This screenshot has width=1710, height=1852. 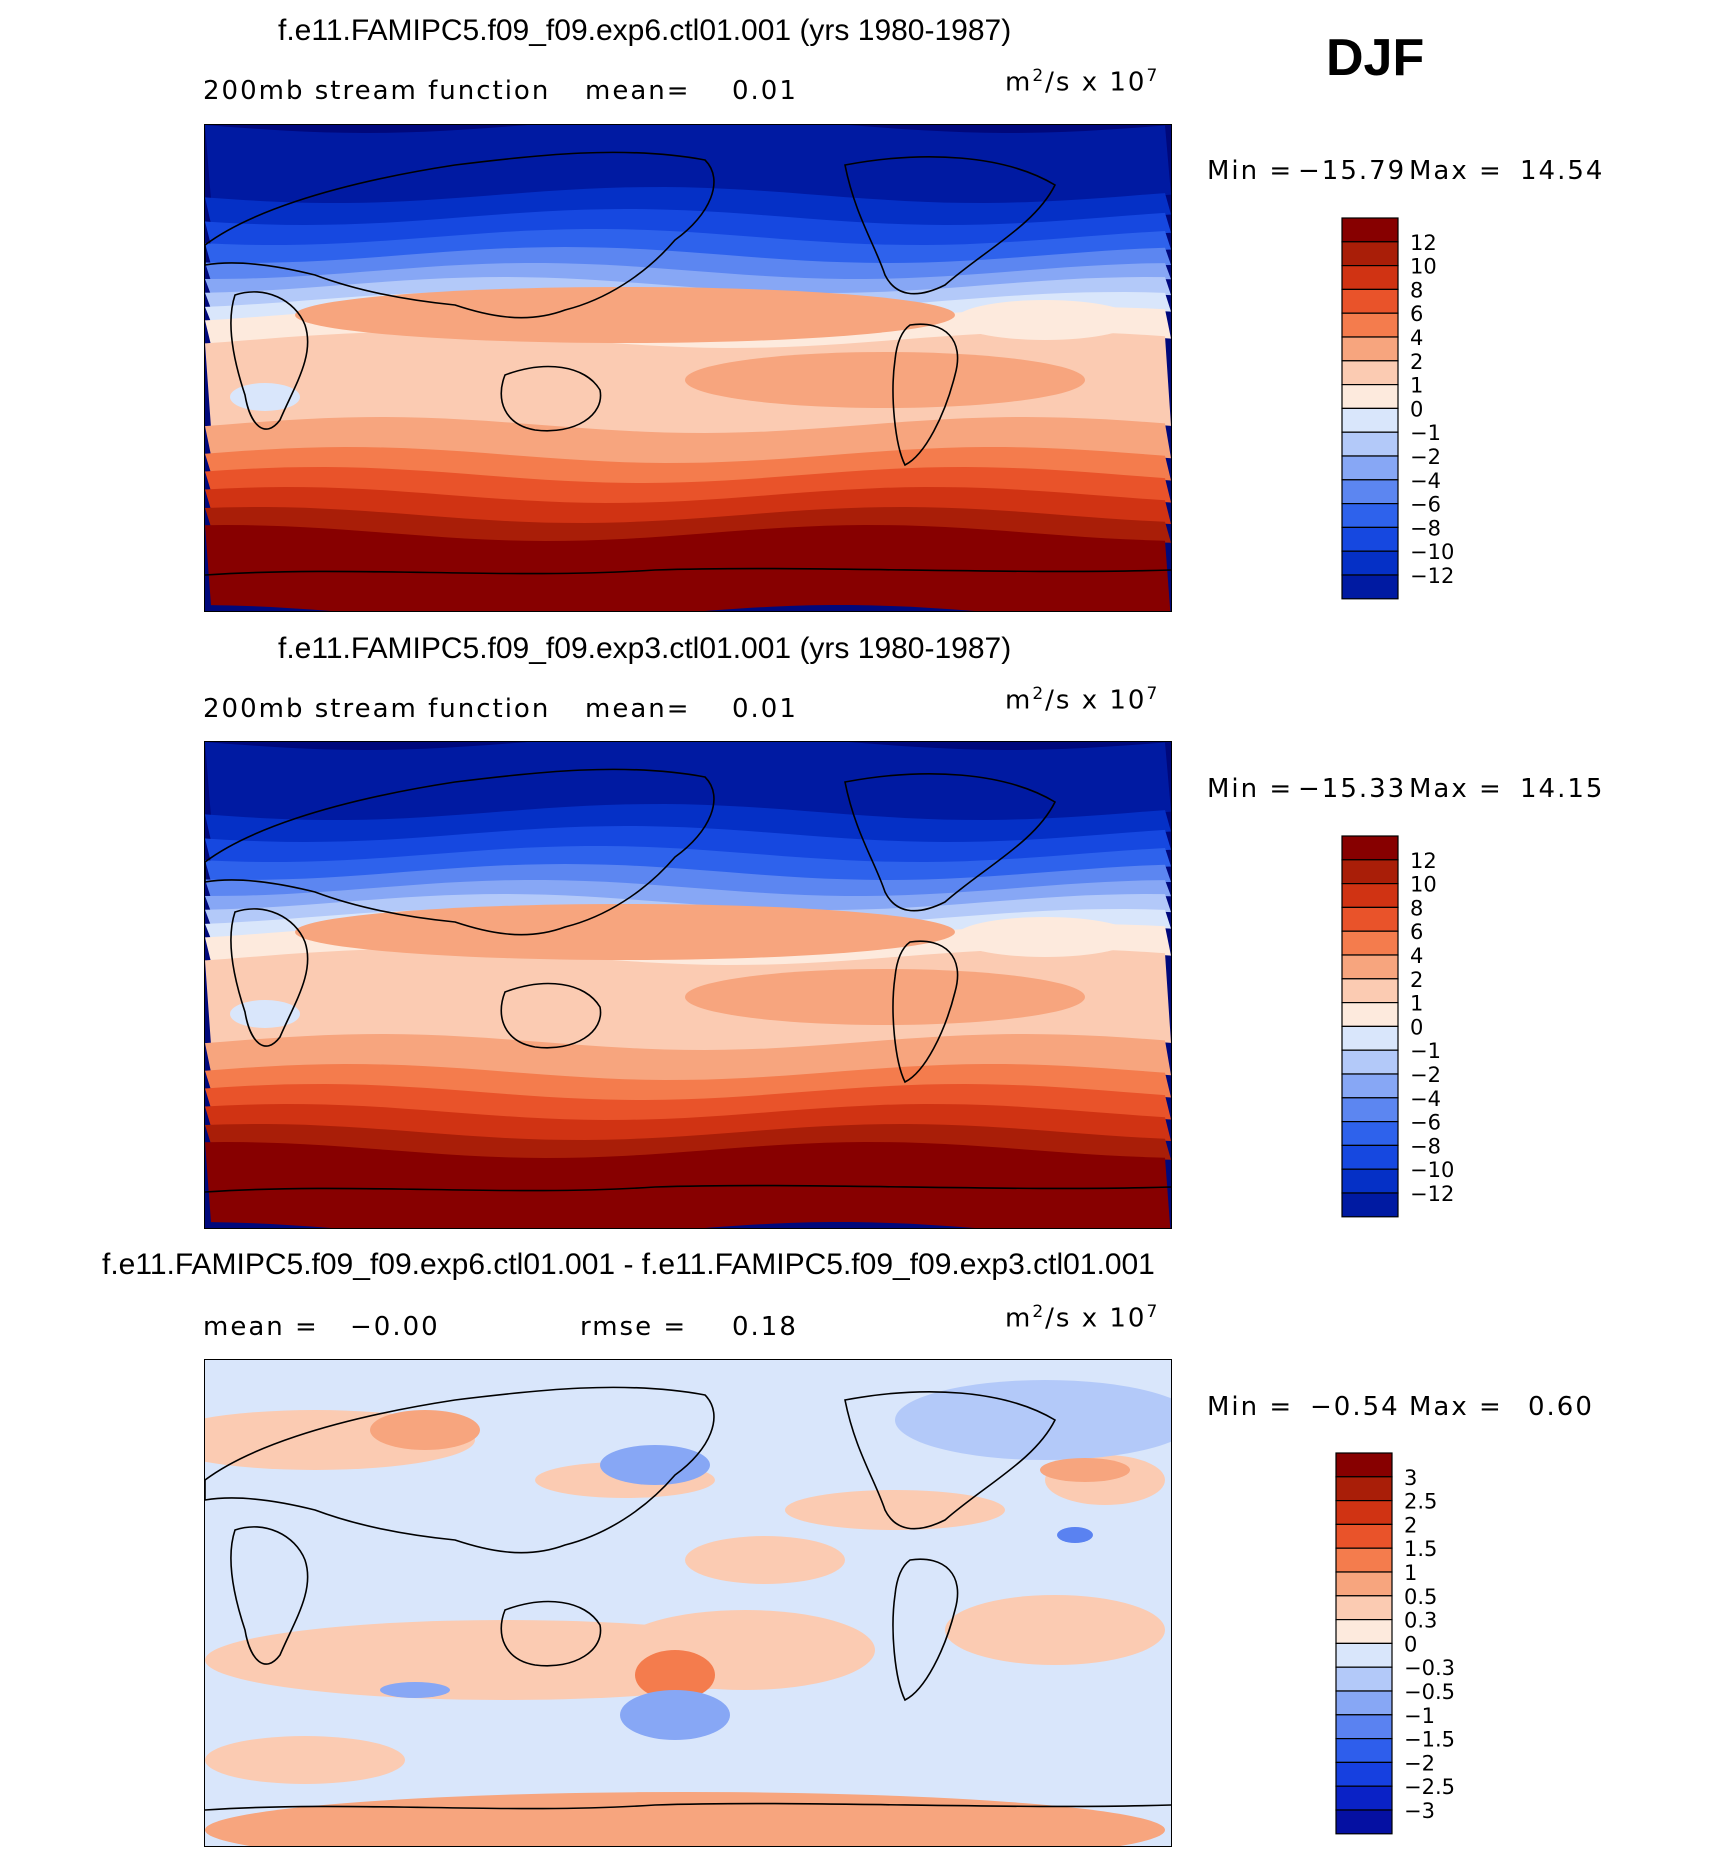 I want to click on panel2-map-high-blob, so click(x=885, y=997).